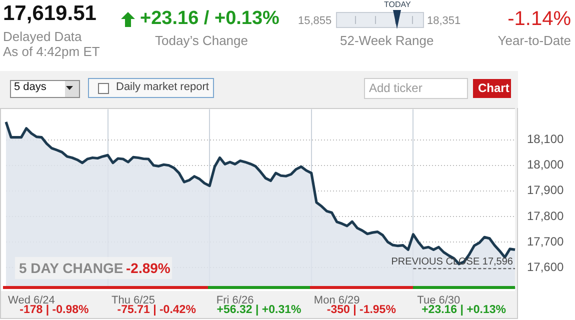 The height and width of the screenshot is (320, 575). I want to click on text: As of 4:42pm ET, so click(51, 51).